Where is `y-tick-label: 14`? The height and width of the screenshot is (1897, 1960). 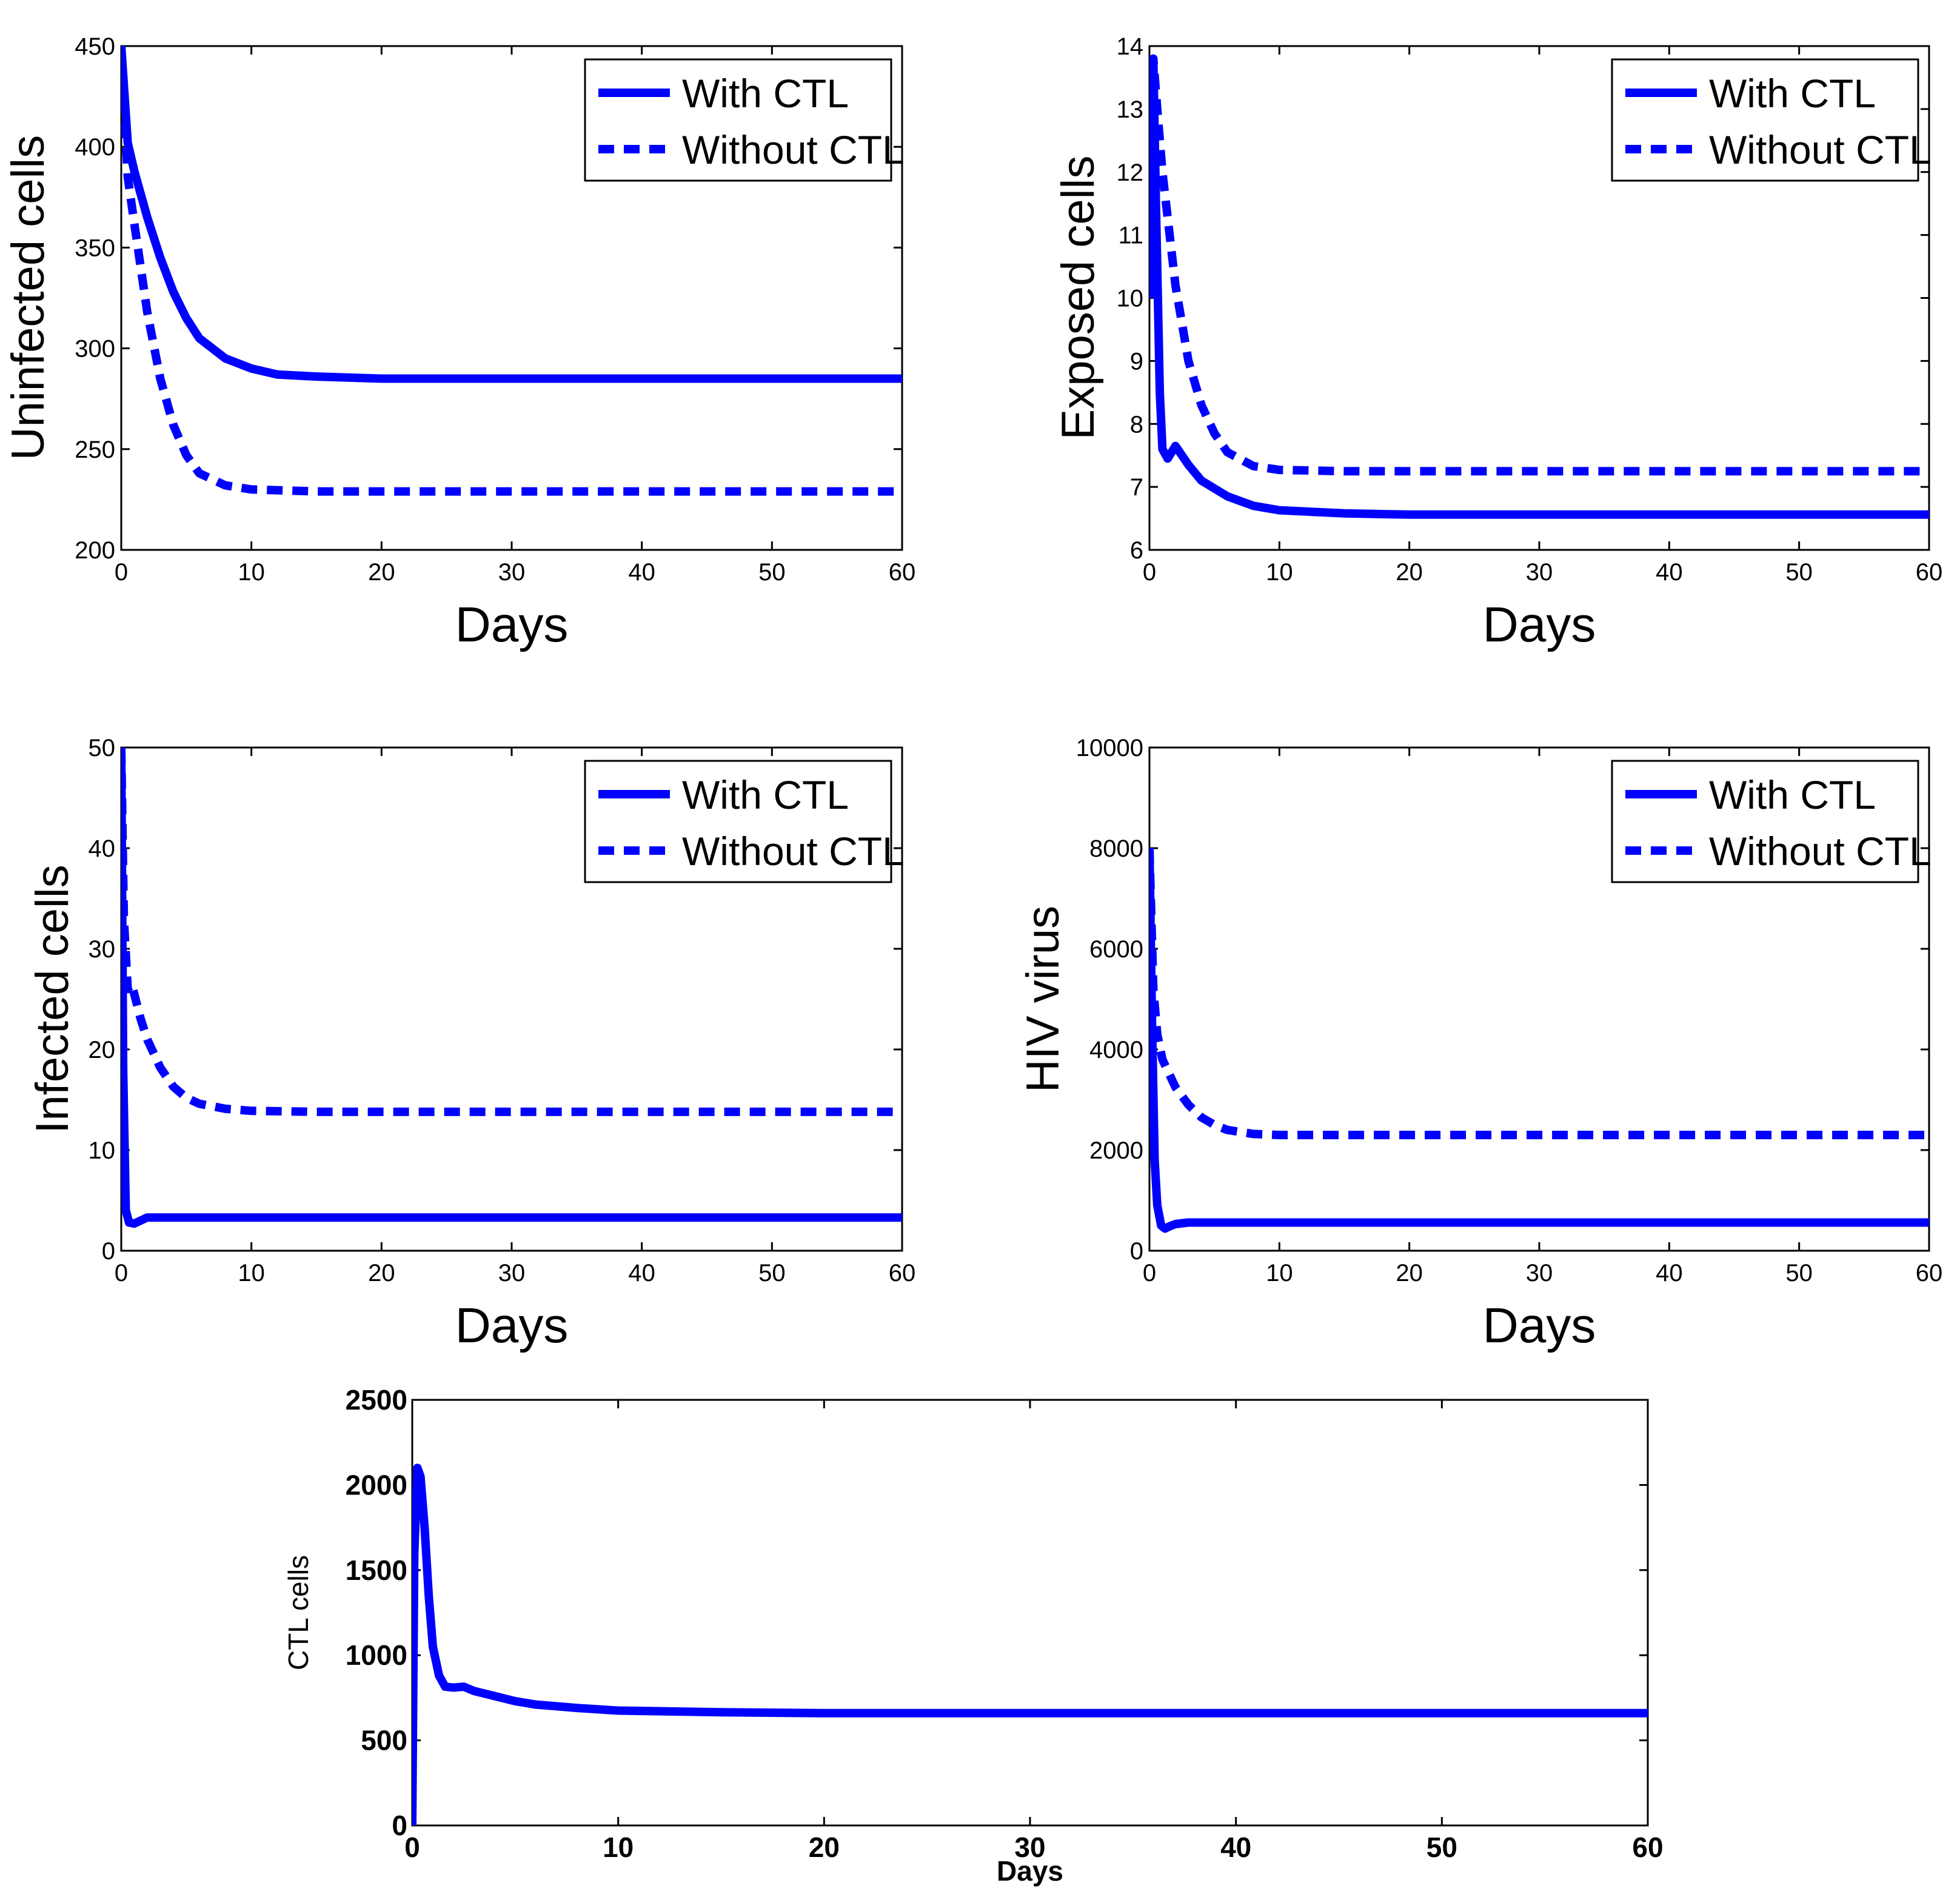 y-tick-label: 14 is located at coordinates (1130, 46).